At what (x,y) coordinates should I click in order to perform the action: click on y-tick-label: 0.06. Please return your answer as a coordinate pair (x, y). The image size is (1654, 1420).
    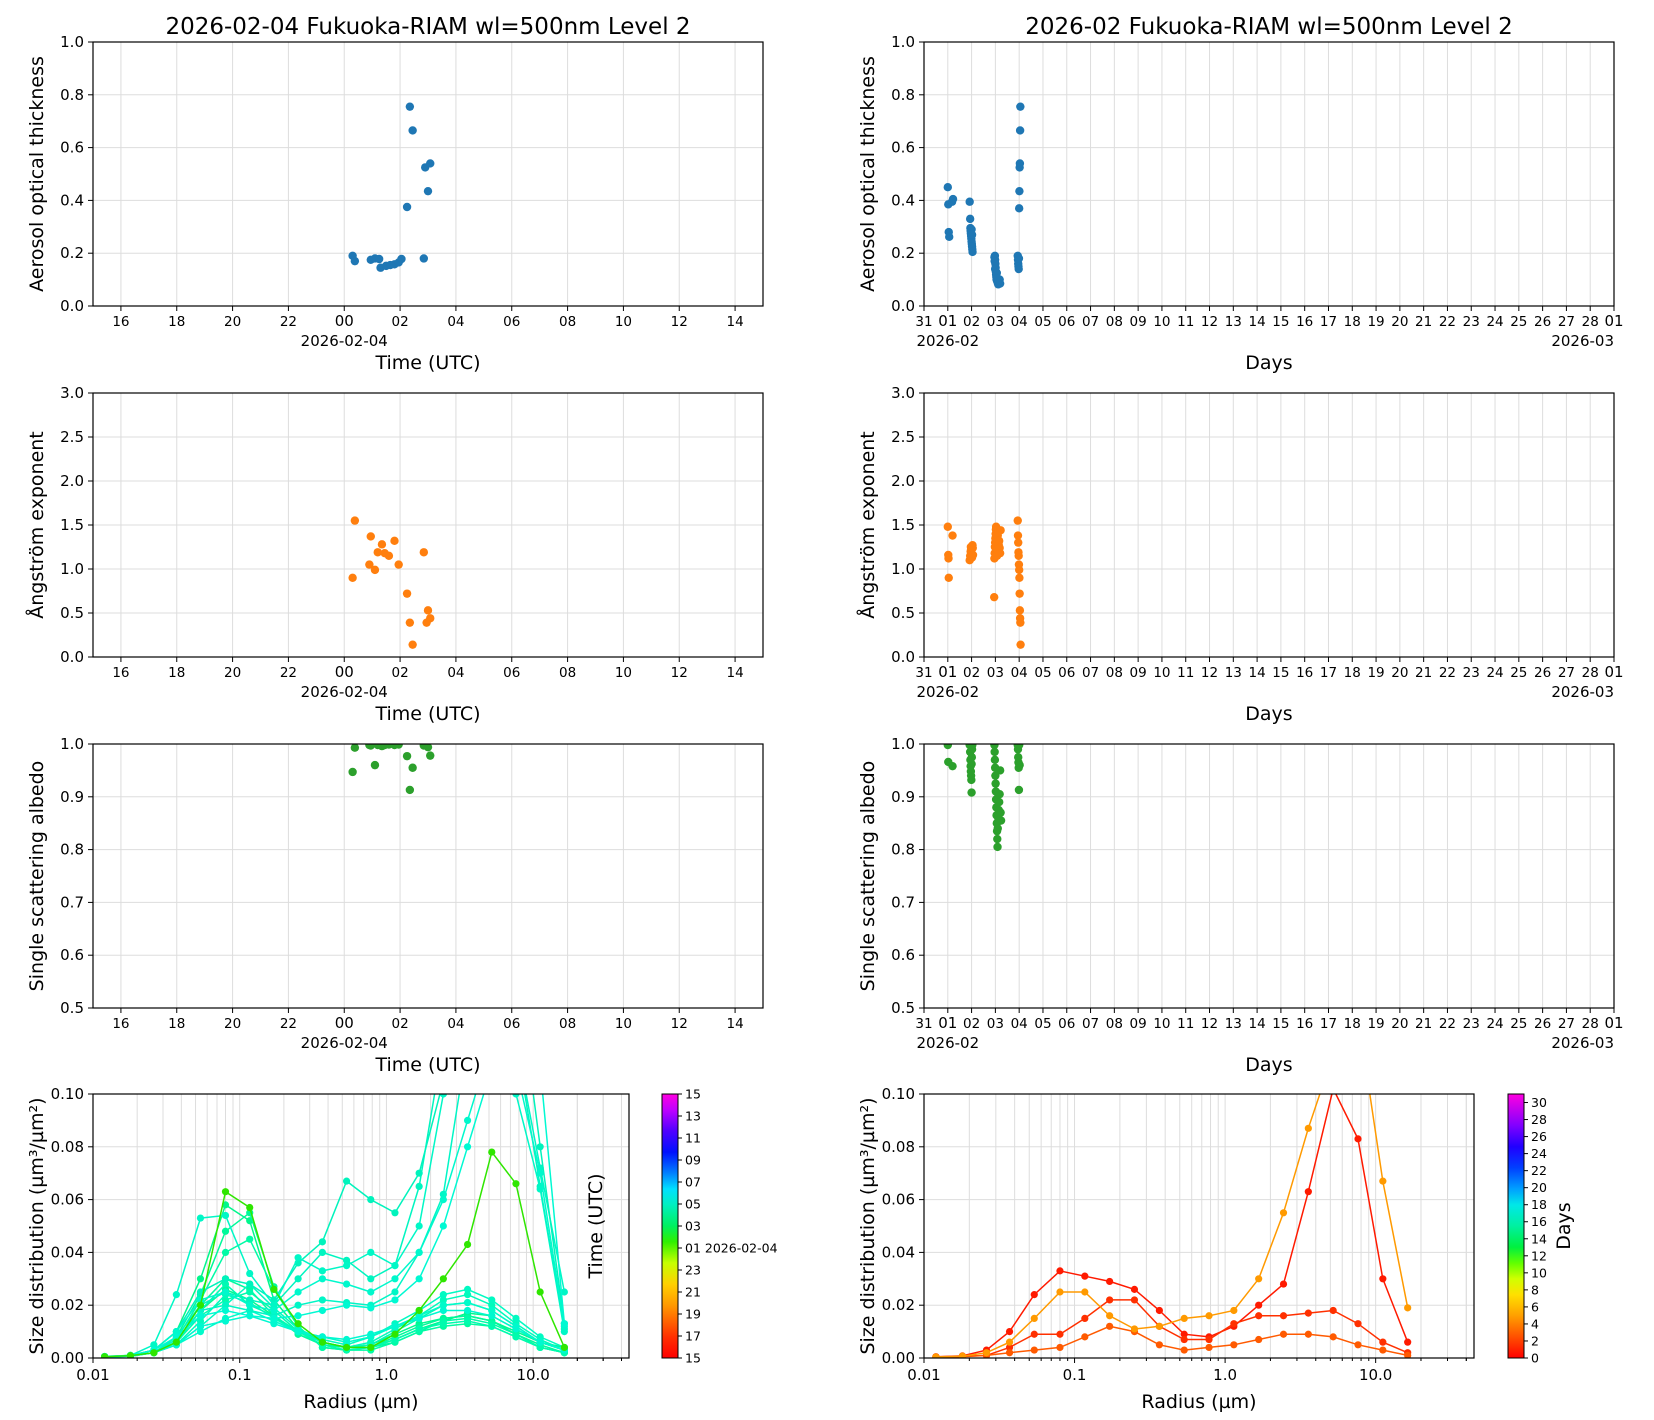
    Looking at the image, I should click on (67, 1200).